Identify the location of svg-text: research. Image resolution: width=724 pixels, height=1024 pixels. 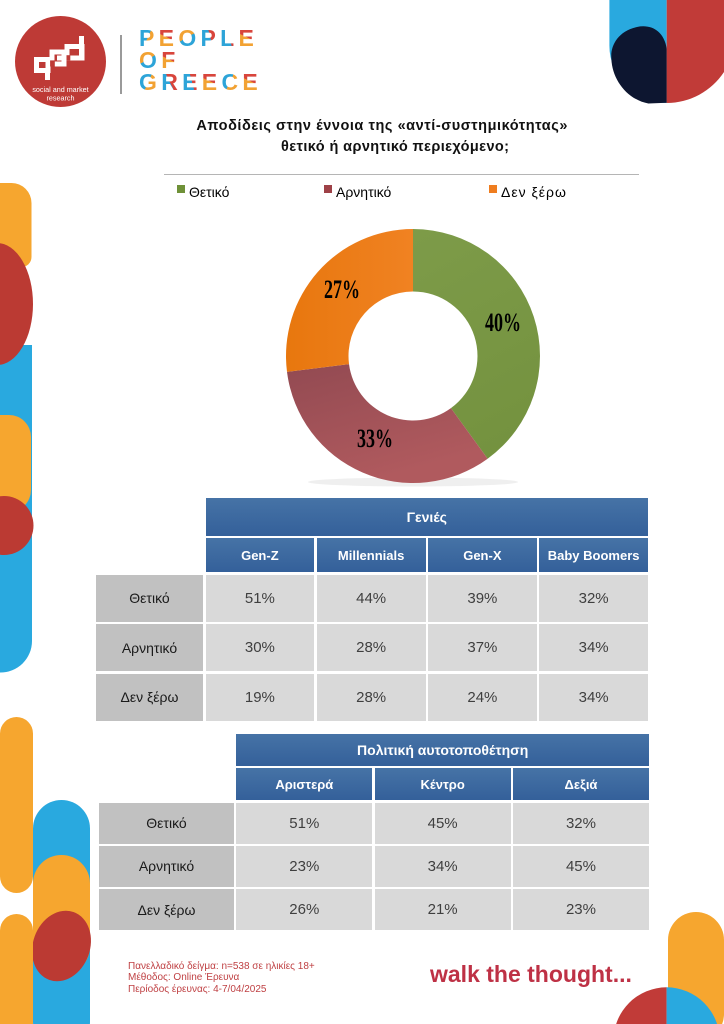
(61, 98).